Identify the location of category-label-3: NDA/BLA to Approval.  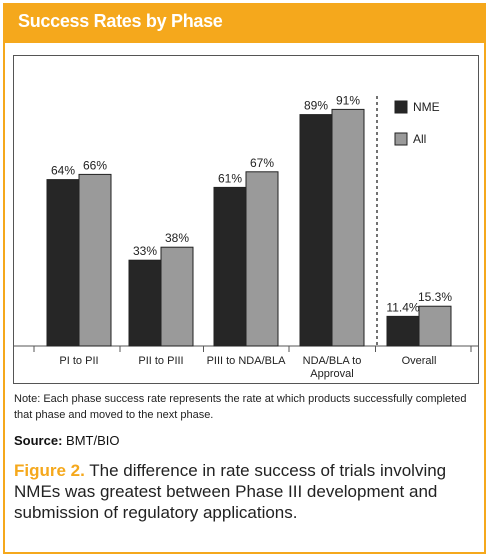
(332, 367).